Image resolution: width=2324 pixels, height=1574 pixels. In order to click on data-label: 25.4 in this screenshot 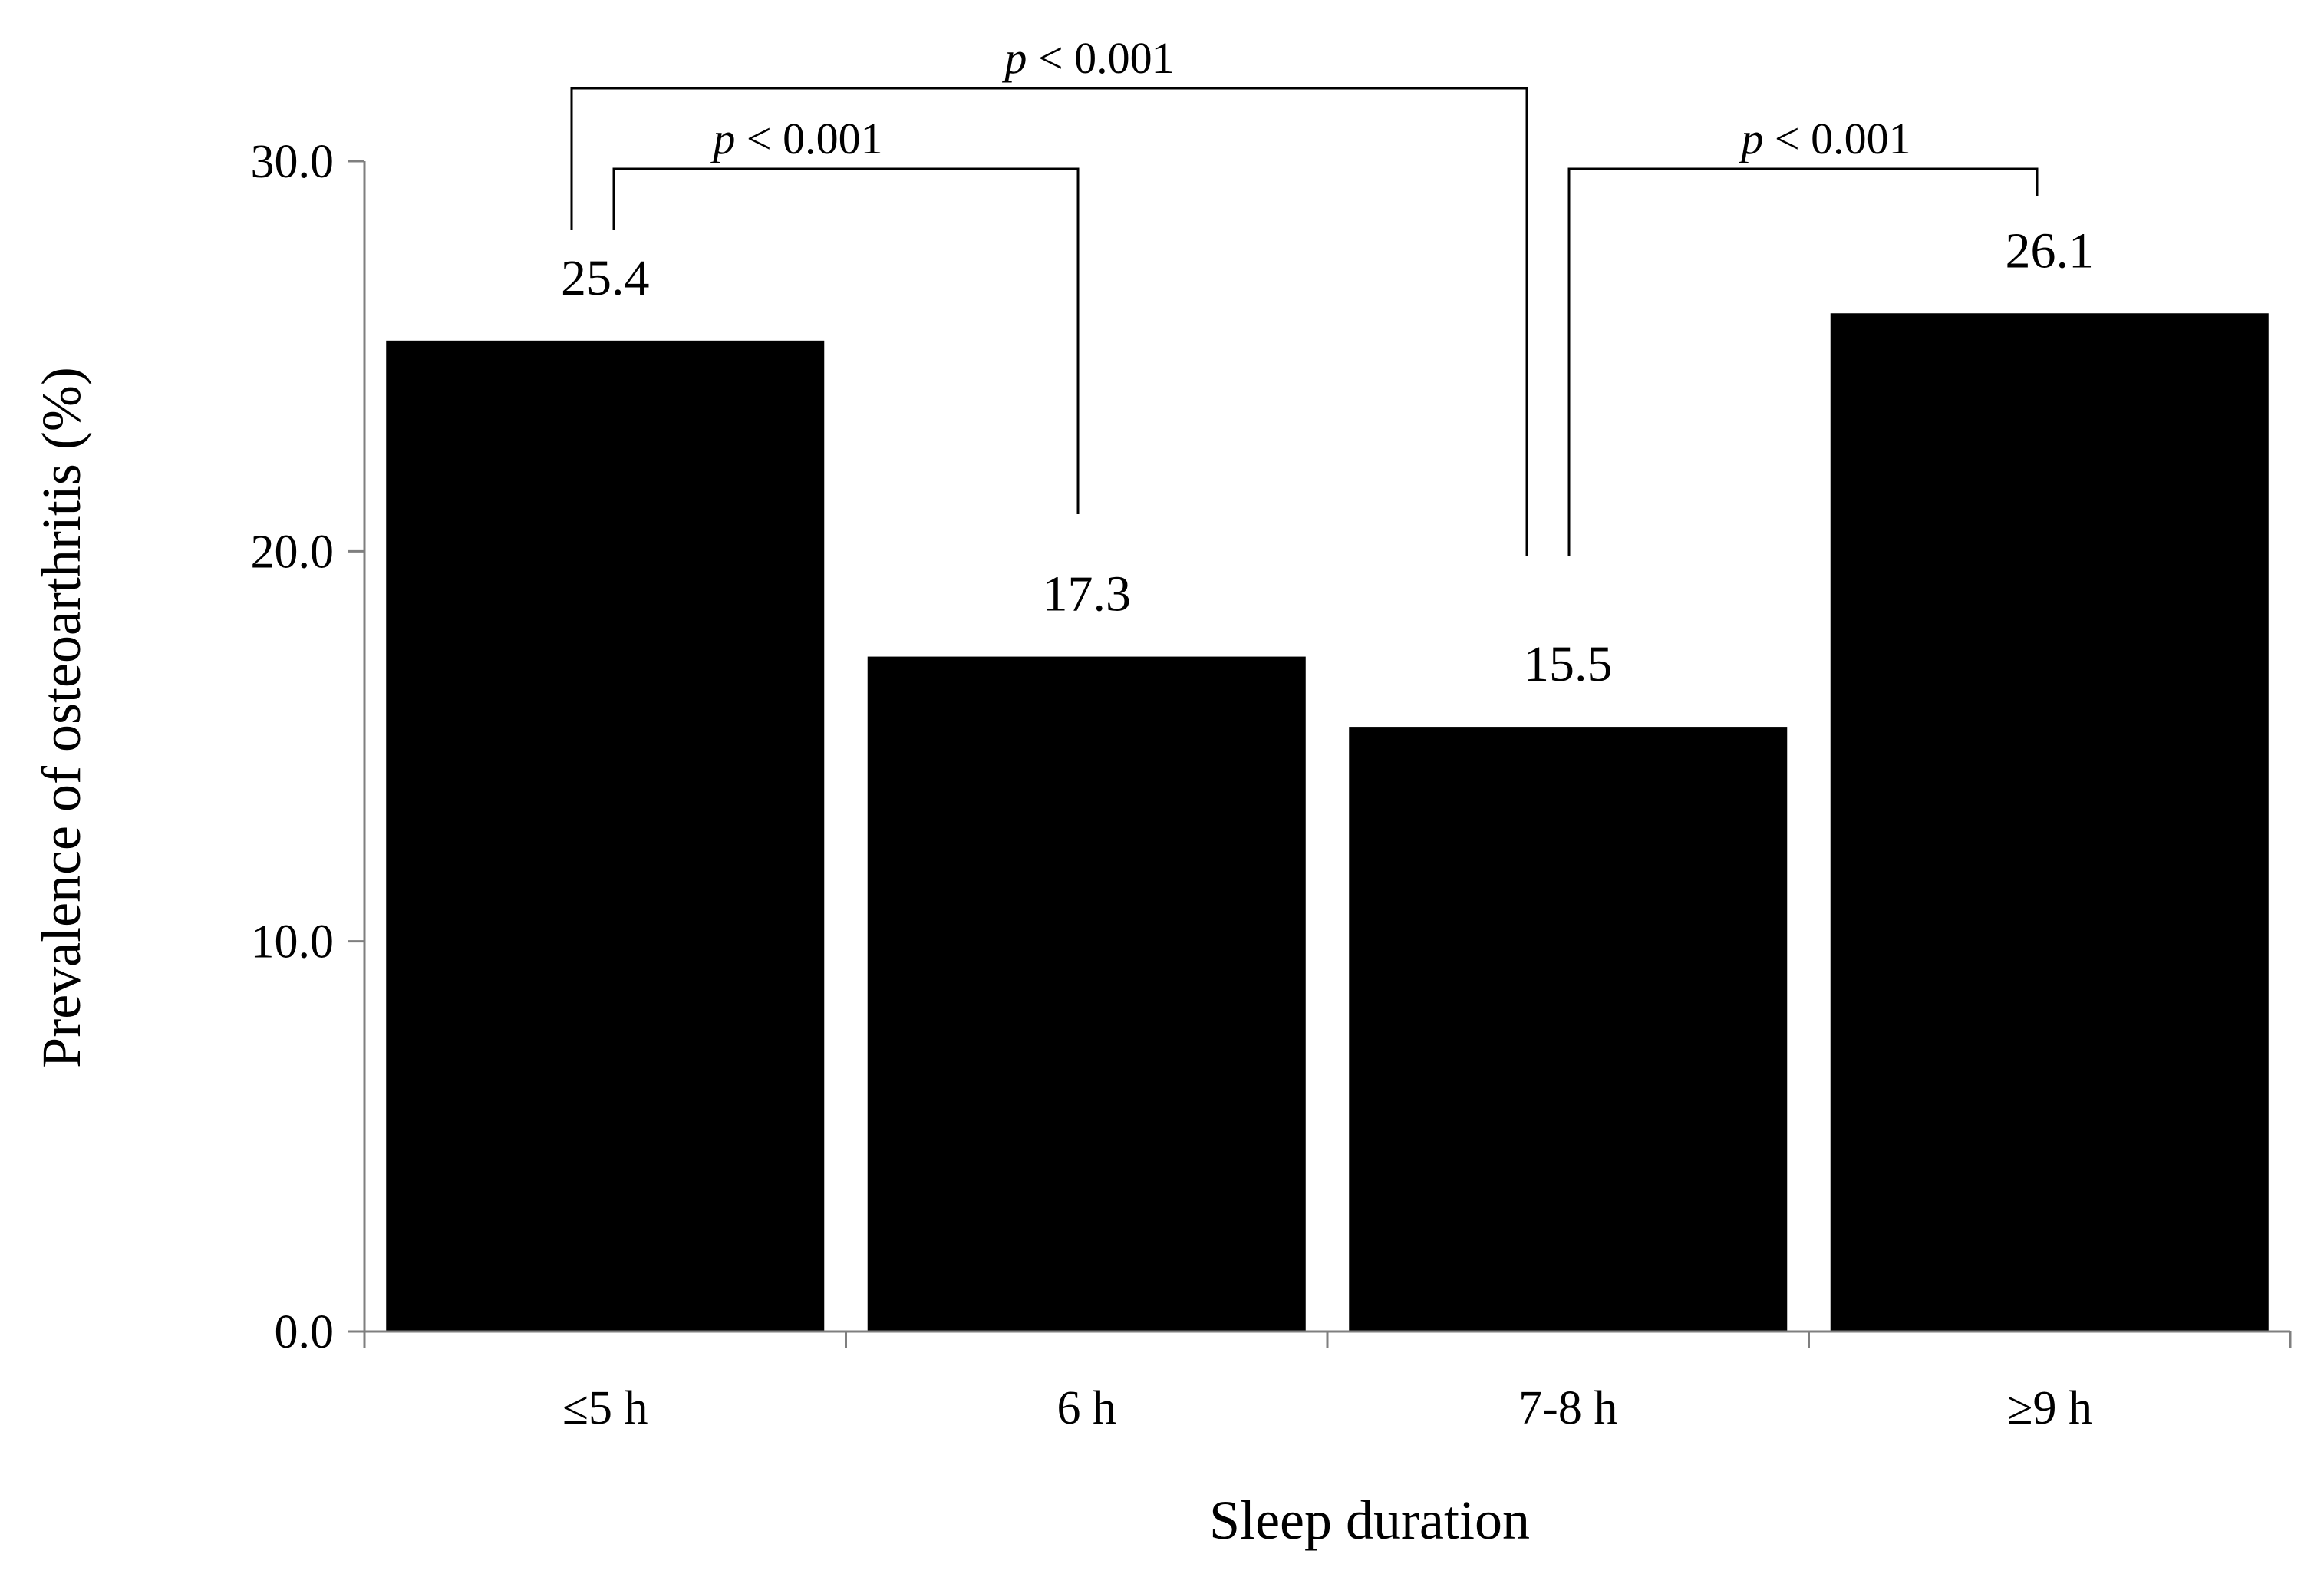, I will do `click(605, 278)`.